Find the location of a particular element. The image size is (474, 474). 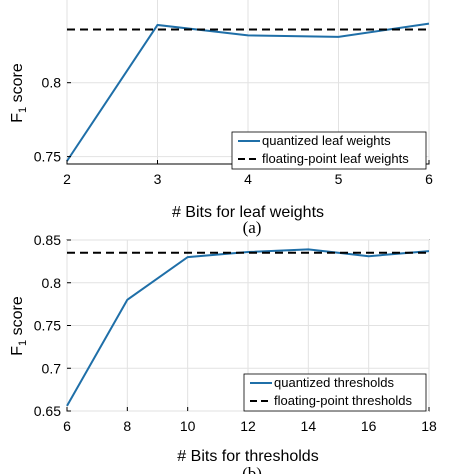

chart-b-ytick-label: 0.75 is located at coordinates (47, 326).